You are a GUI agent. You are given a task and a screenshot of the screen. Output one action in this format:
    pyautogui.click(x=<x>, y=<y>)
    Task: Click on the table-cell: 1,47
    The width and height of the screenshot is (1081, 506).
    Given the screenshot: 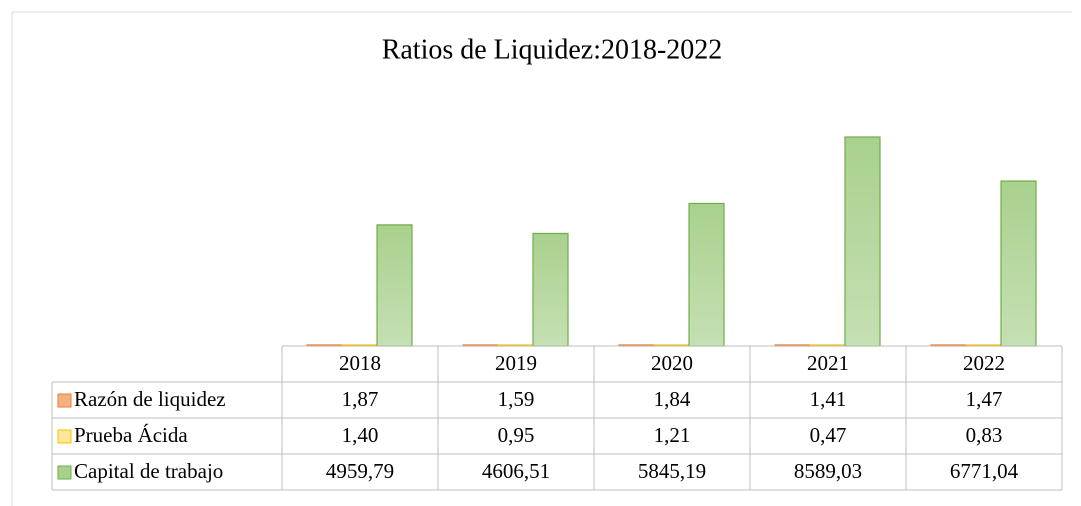 What is the action you would take?
    pyautogui.click(x=984, y=399)
    